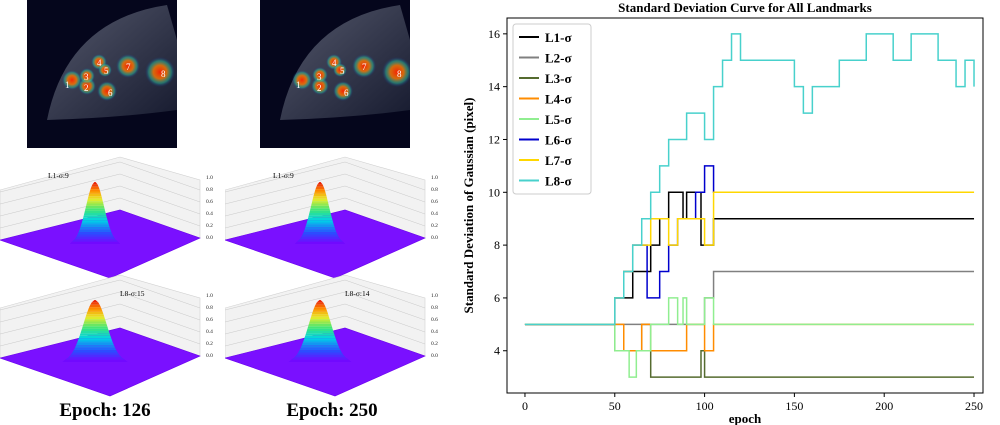 This screenshot has height=425, width=1000. What do you see at coordinates (494, 34) in the screenshot?
I see `y-tick-label: 16` at bounding box center [494, 34].